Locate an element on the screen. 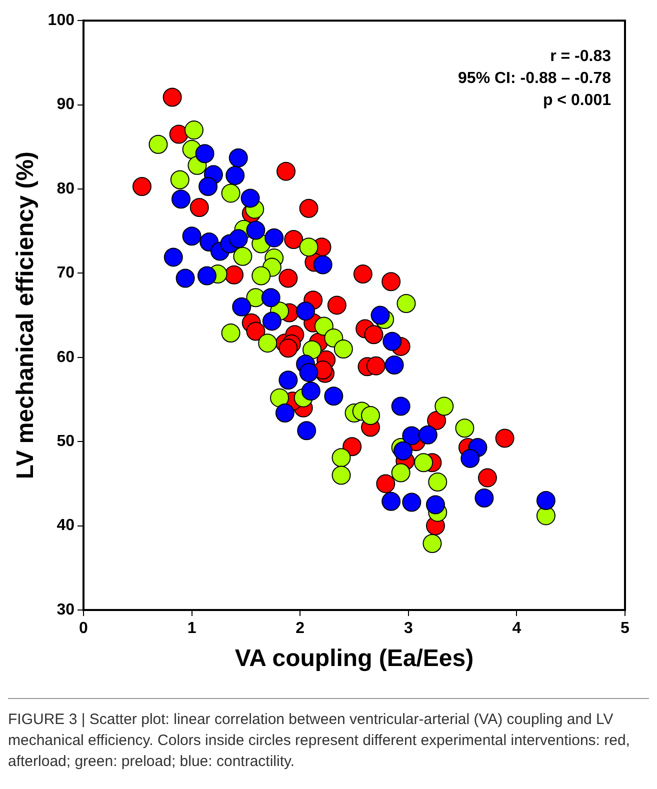 This screenshot has width=657, height=789. y-tick-label: 100 is located at coordinates (61, 21).